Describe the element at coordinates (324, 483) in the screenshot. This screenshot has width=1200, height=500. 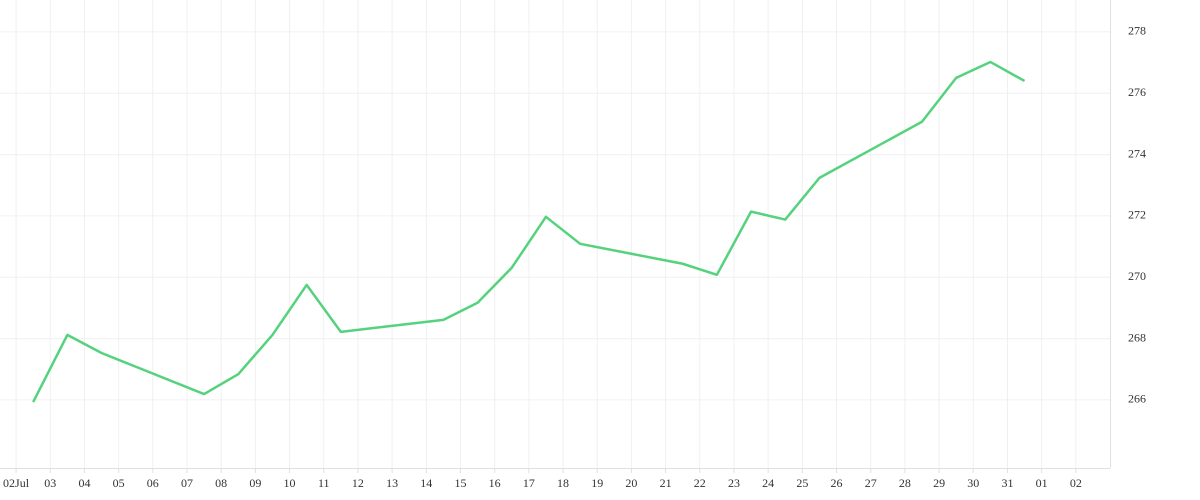
I see `x-tick-label: 11` at that location.